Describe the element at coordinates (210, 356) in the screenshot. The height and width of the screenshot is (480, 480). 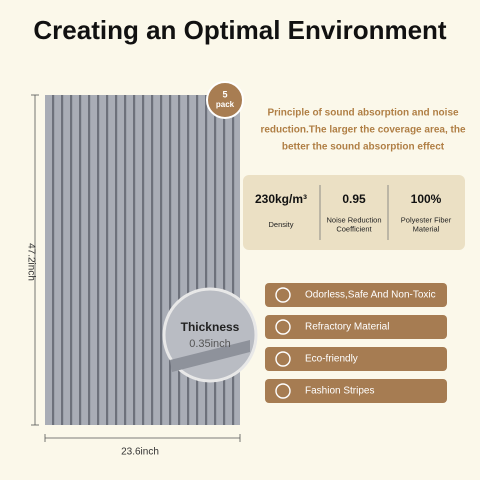
I see `magnifier-edge` at that location.